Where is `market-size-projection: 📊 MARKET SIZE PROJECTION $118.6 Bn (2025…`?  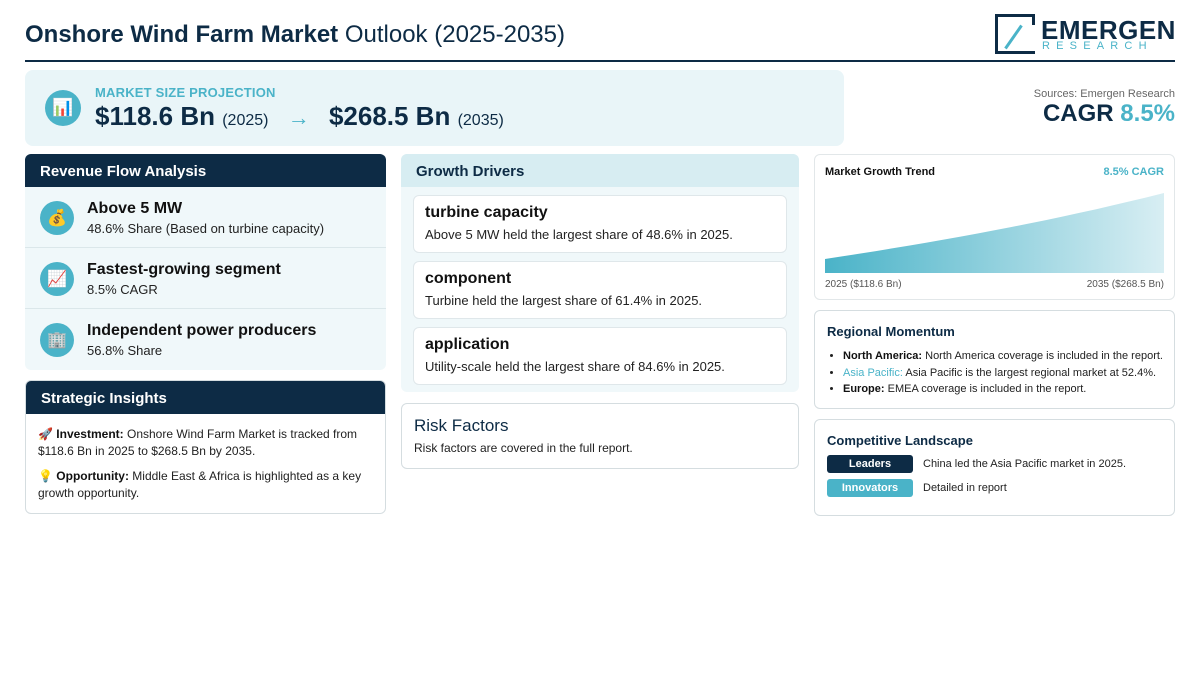 market-size-projection: 📊 MARKET SIZE PROJECTION $118.6 Bn (2025… is located at coordinates (434, 108).